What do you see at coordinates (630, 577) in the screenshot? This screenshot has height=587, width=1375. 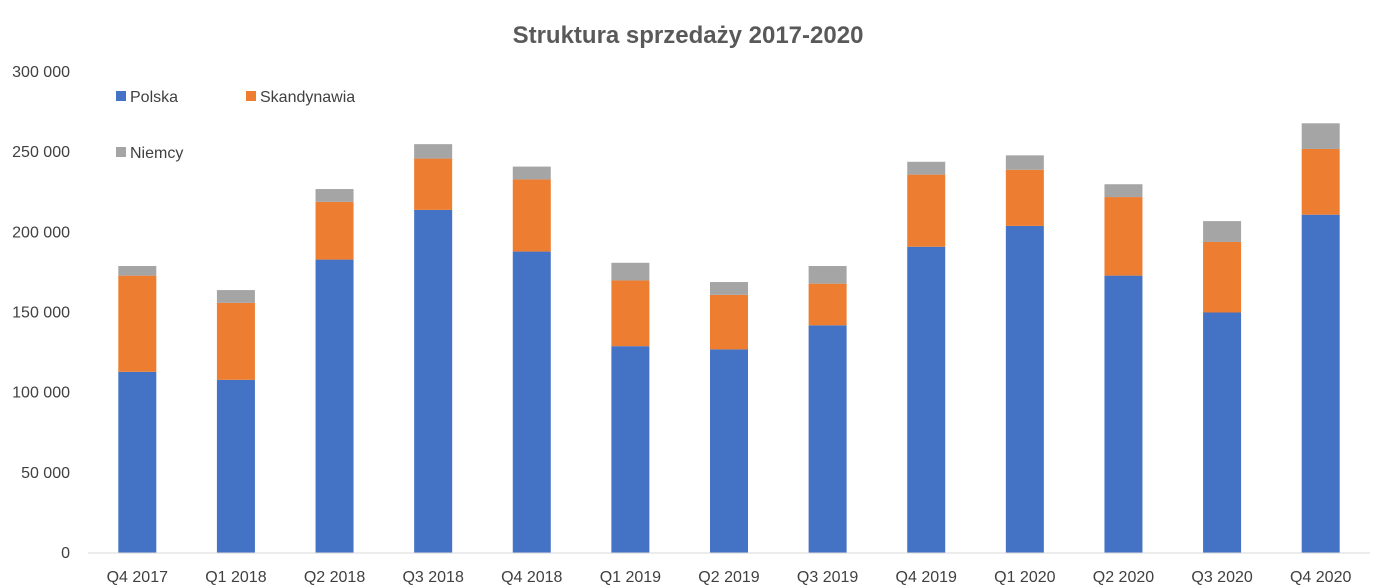 I see `x-tick-label: Q1 2019` at bounding box center [630, 577].